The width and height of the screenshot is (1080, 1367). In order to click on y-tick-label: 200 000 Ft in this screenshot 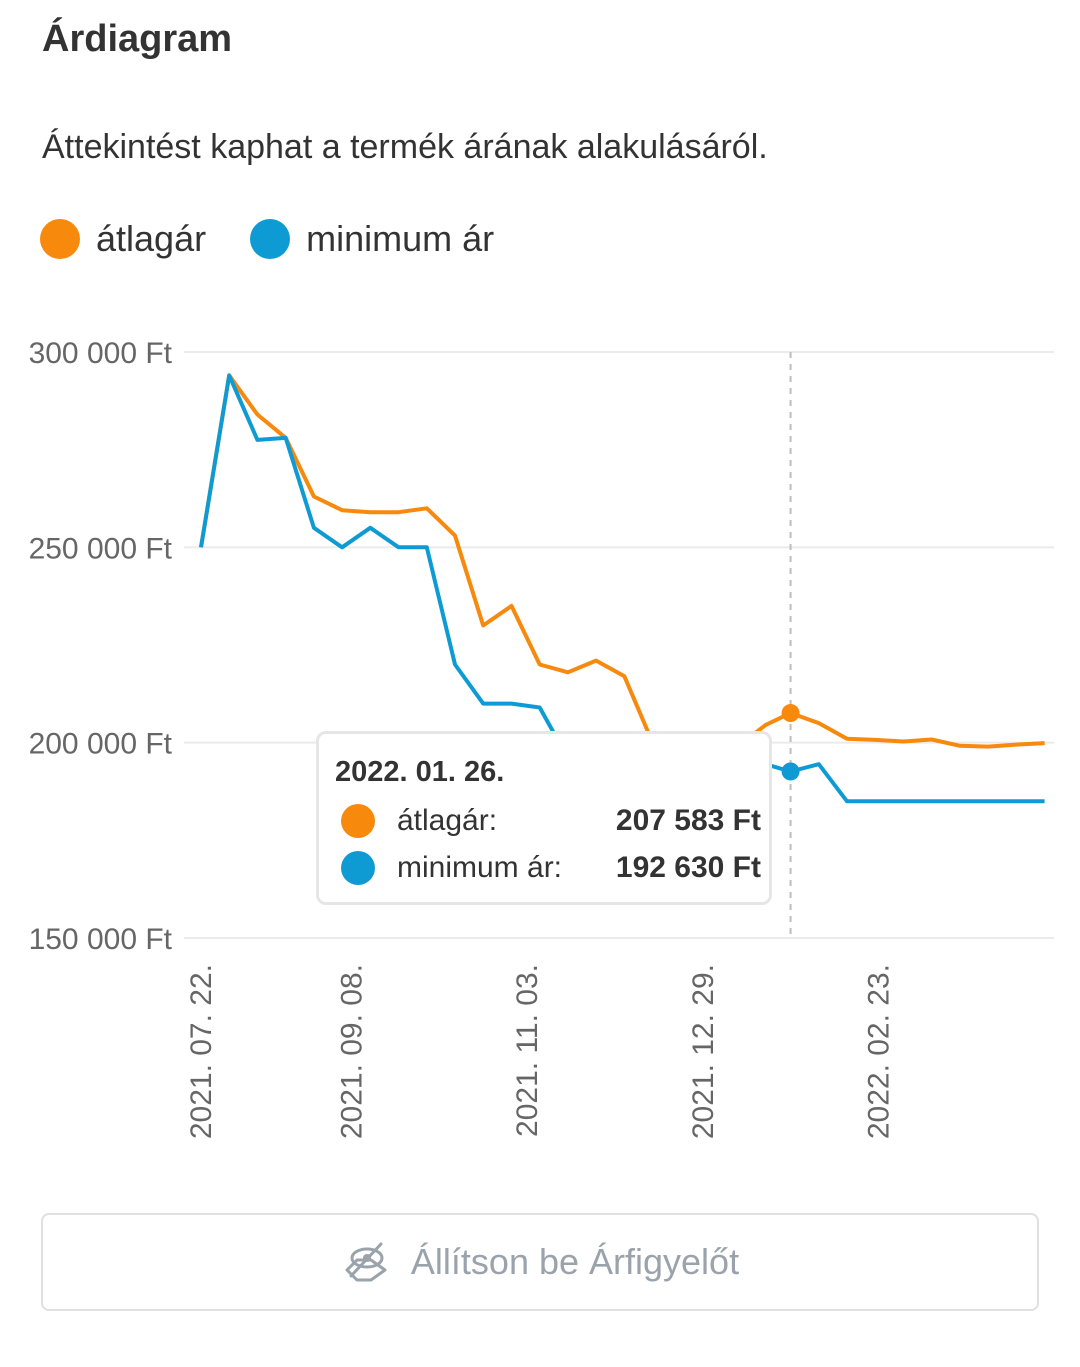, I will do `click(101, 744)`.